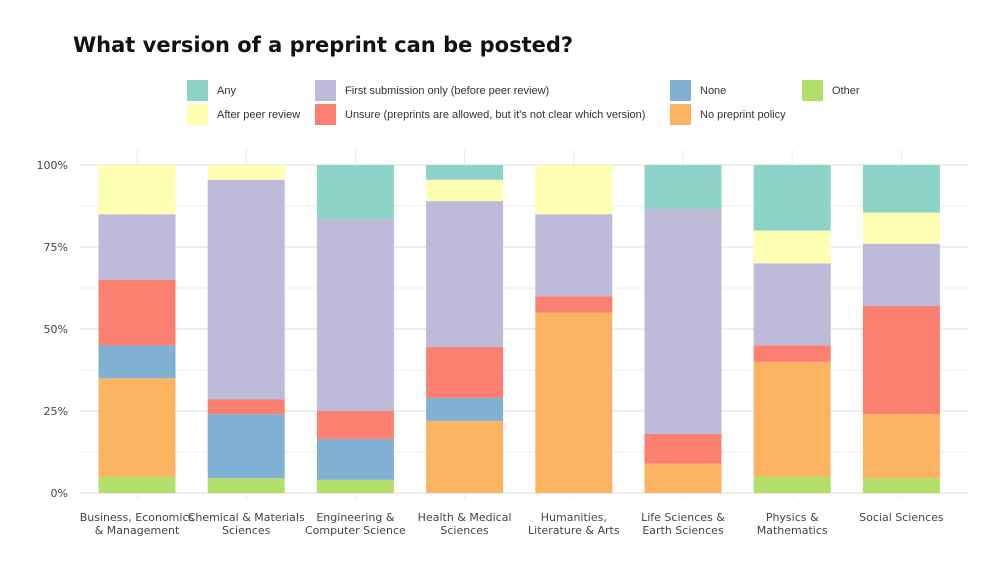 The width and height of the screenshot is (1008, 576). I want to click on x-tick-label: Physics &, so click(792, 517).